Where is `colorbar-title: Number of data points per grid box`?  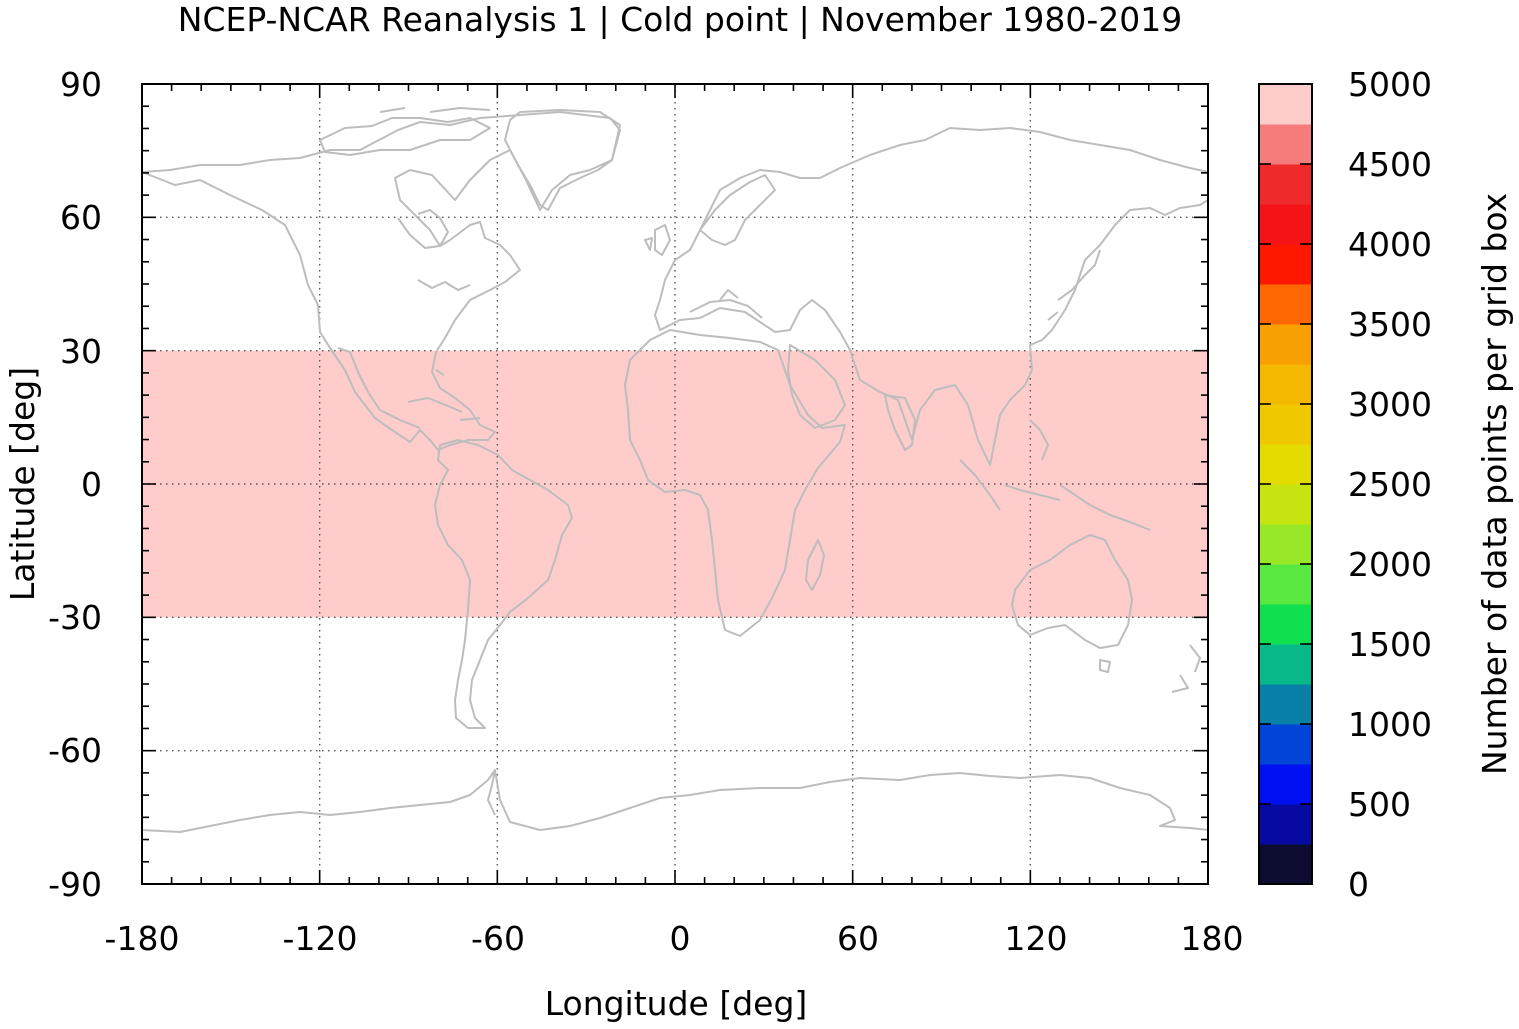
colorbar-title: Number of data points per grid box is located at coordinates (1494, 484).